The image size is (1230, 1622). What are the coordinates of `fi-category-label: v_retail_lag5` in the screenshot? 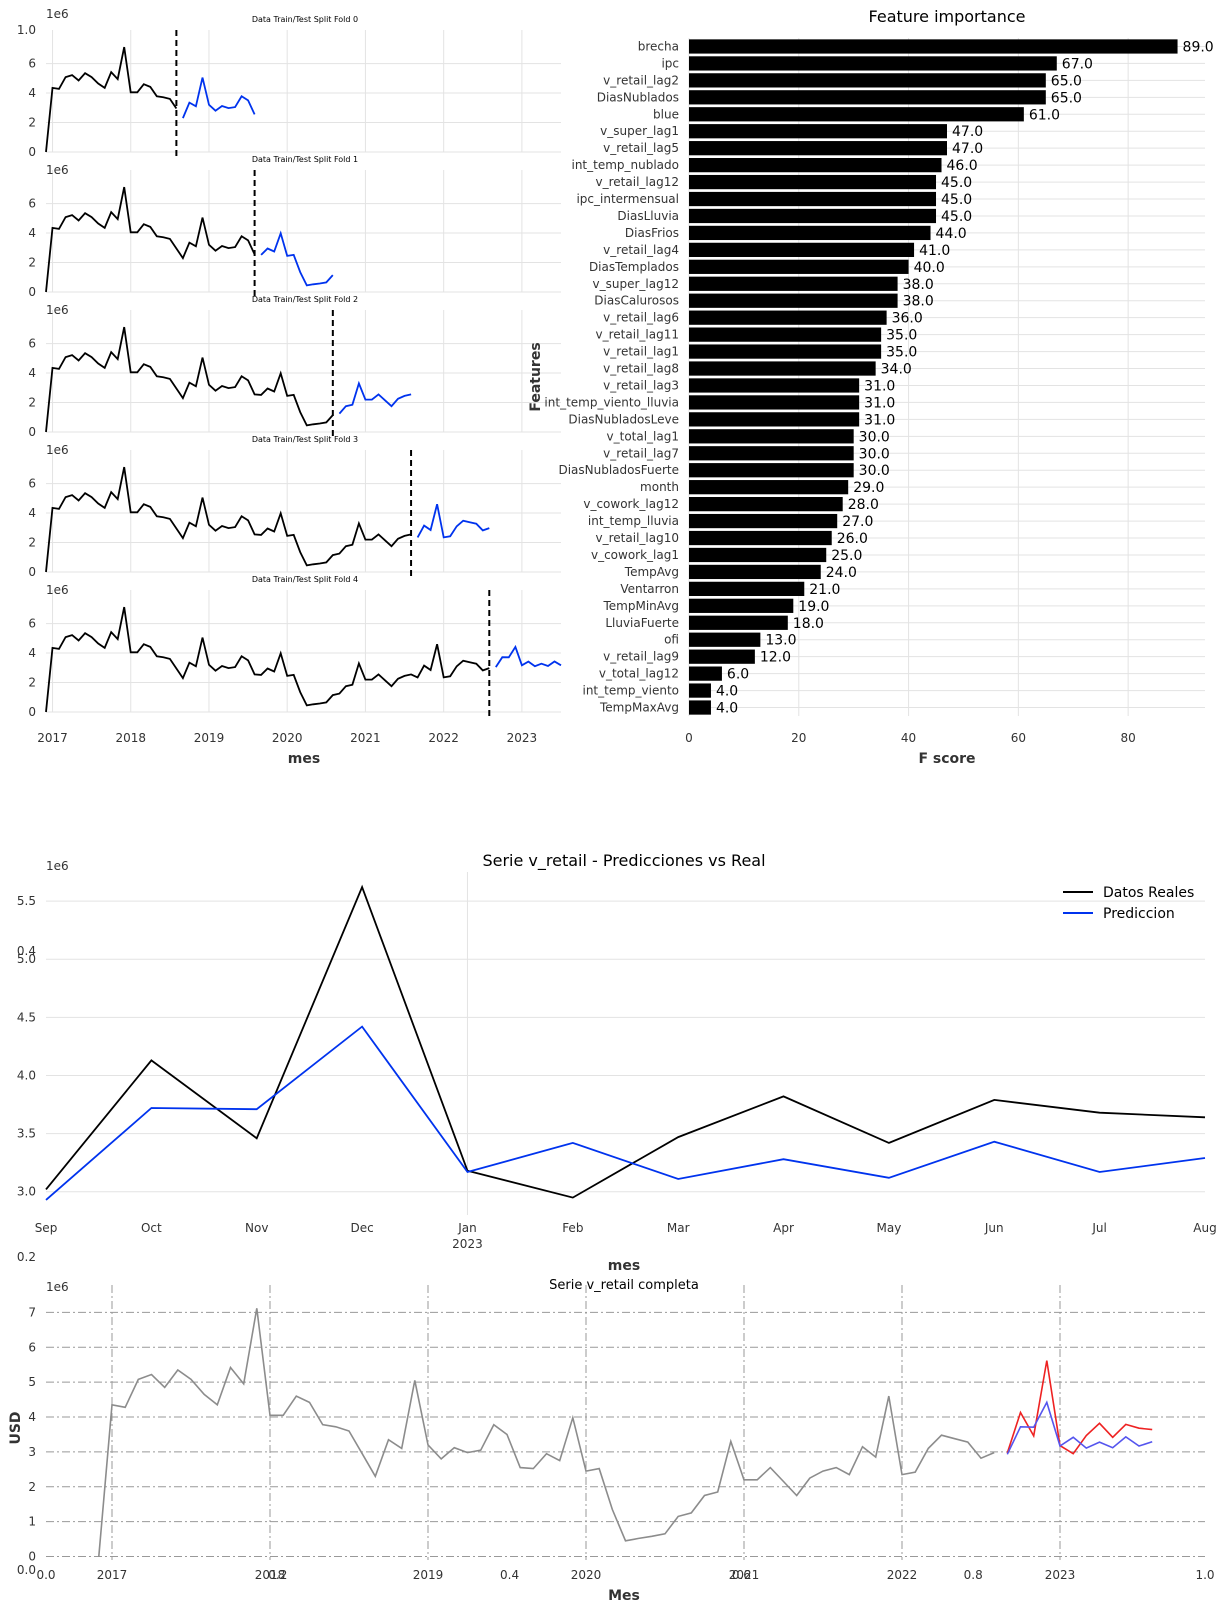 It's located at (641, 148).